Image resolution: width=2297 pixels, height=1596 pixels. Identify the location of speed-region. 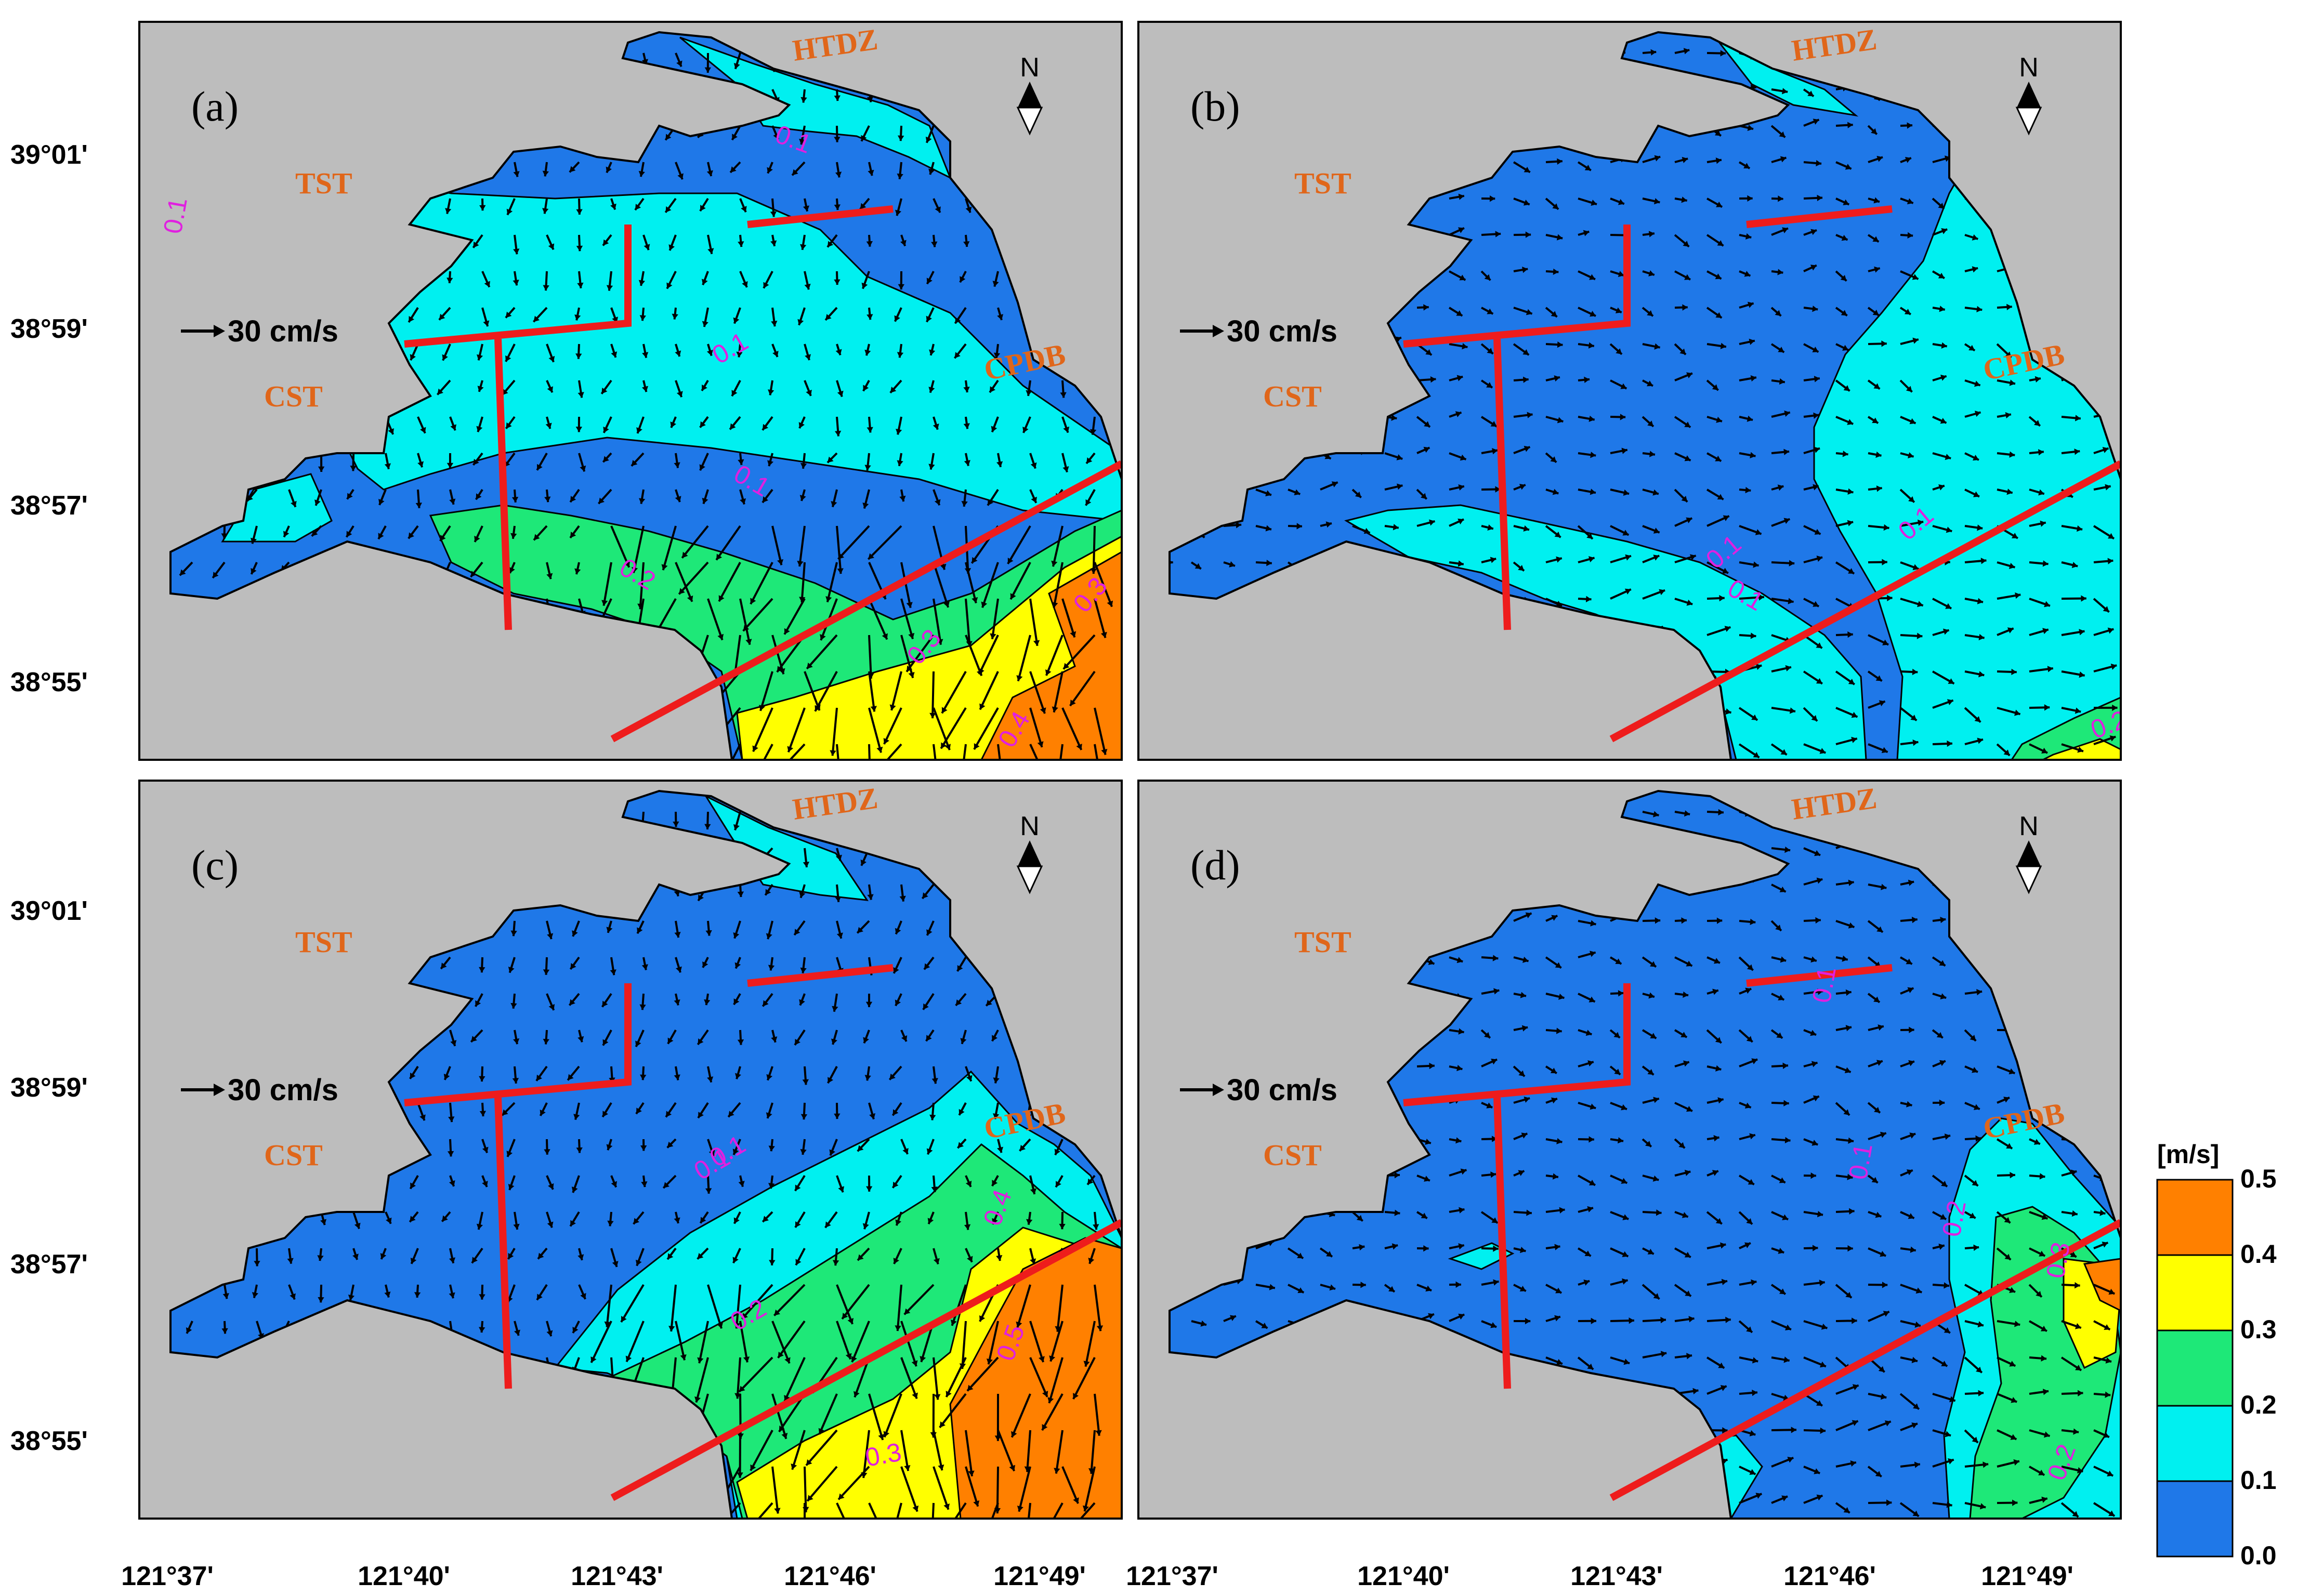
(2102, 1285).